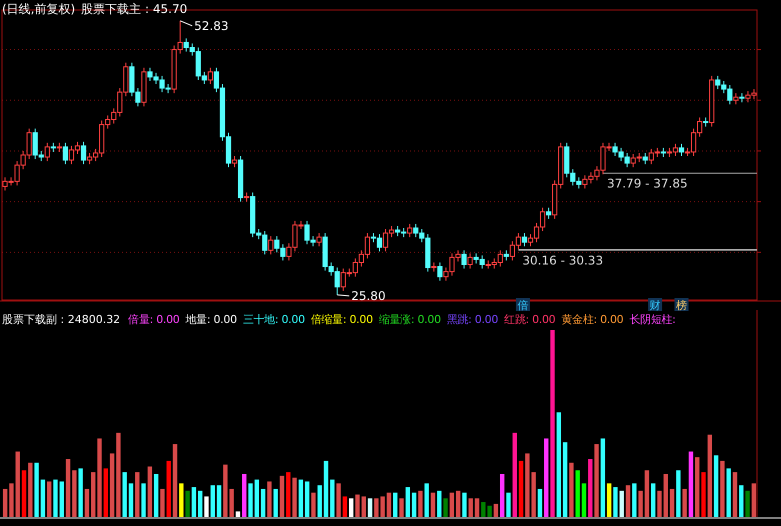 The width and height of the screenshot is (781, 526). I want to click on text: 倍量: 0.00, so click(154, 319).